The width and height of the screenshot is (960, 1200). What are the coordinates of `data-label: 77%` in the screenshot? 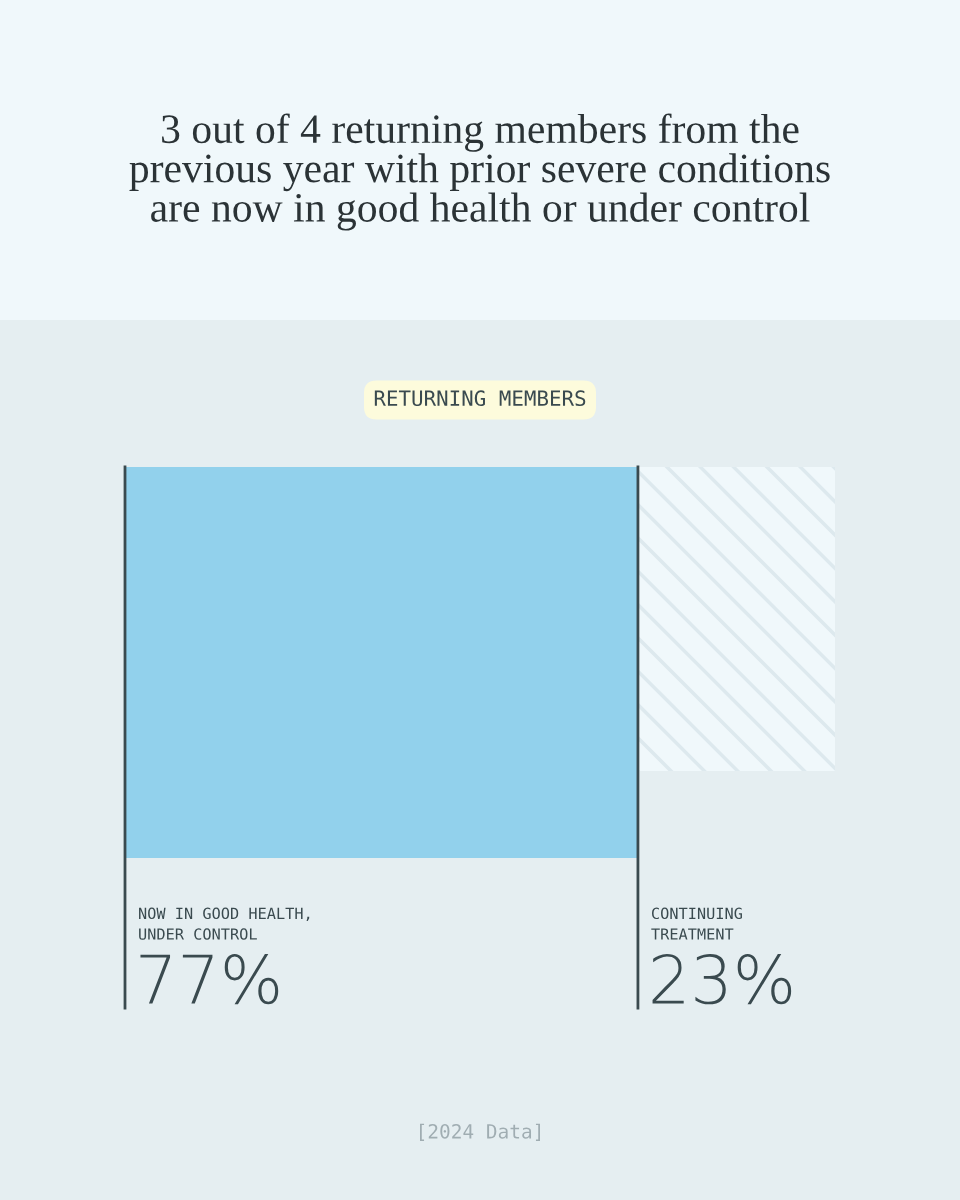 It's located at (209, 979).